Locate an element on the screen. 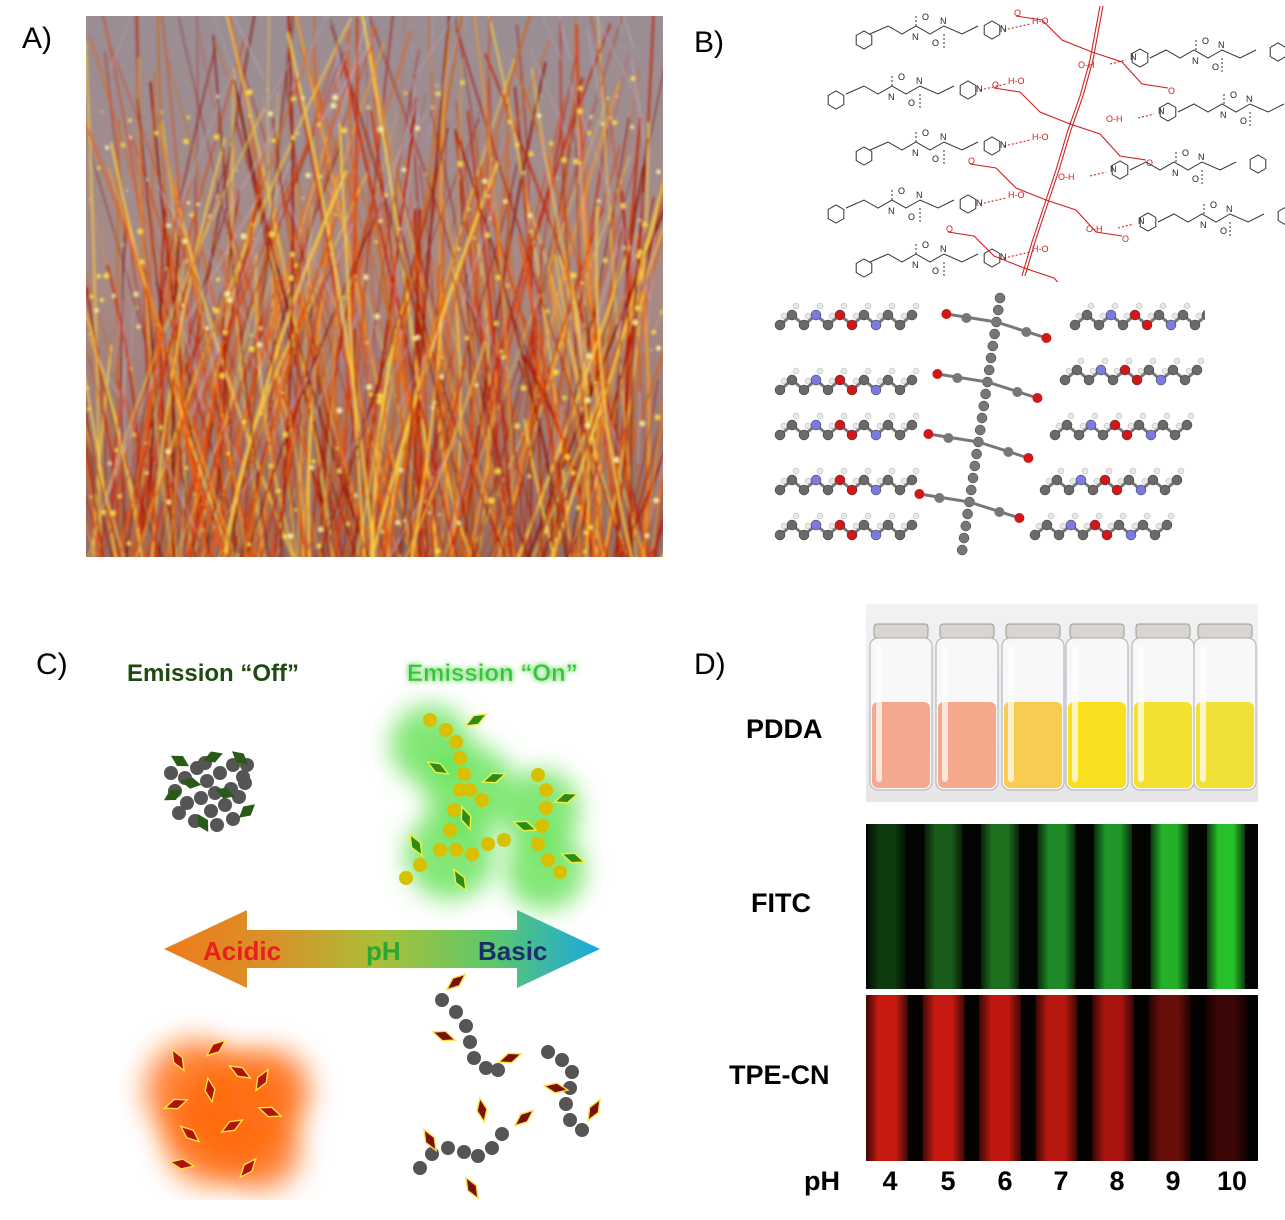  fitc-band-shade is located at coordinates (1226, 906).